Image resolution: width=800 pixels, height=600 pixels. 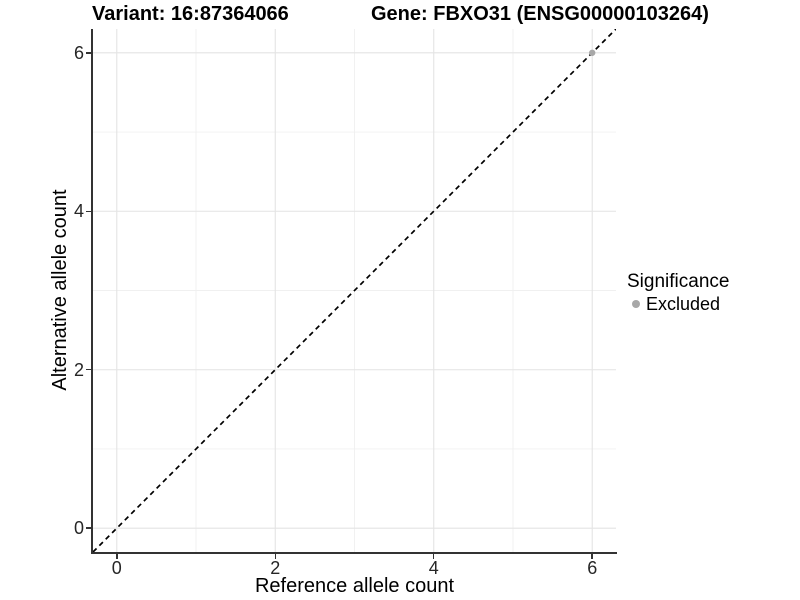 I want to click on x-axis-title: Reference allele count, so click(x=354, y=586).